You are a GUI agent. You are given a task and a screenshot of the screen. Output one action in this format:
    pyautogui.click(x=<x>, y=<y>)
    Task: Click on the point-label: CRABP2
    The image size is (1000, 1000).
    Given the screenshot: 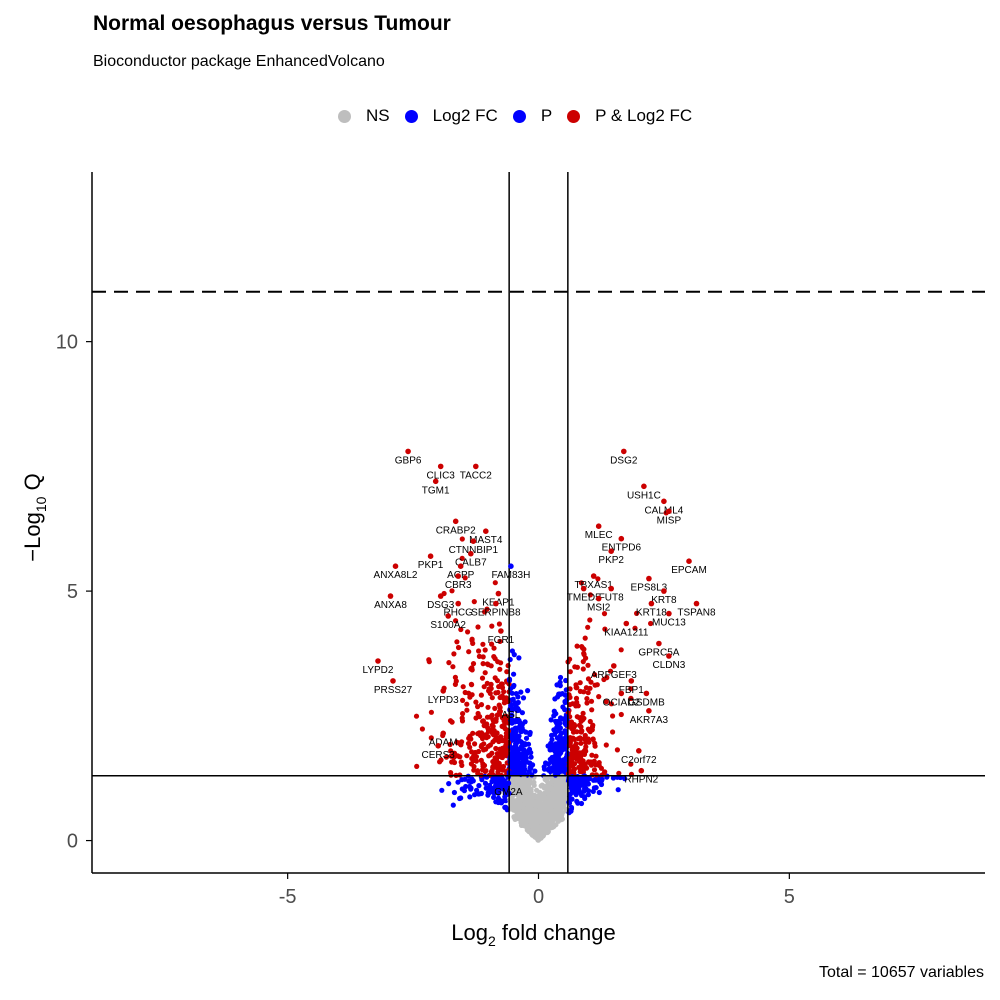 What is the action you would take?
    pyautogui.click(x=456, y=530)
    